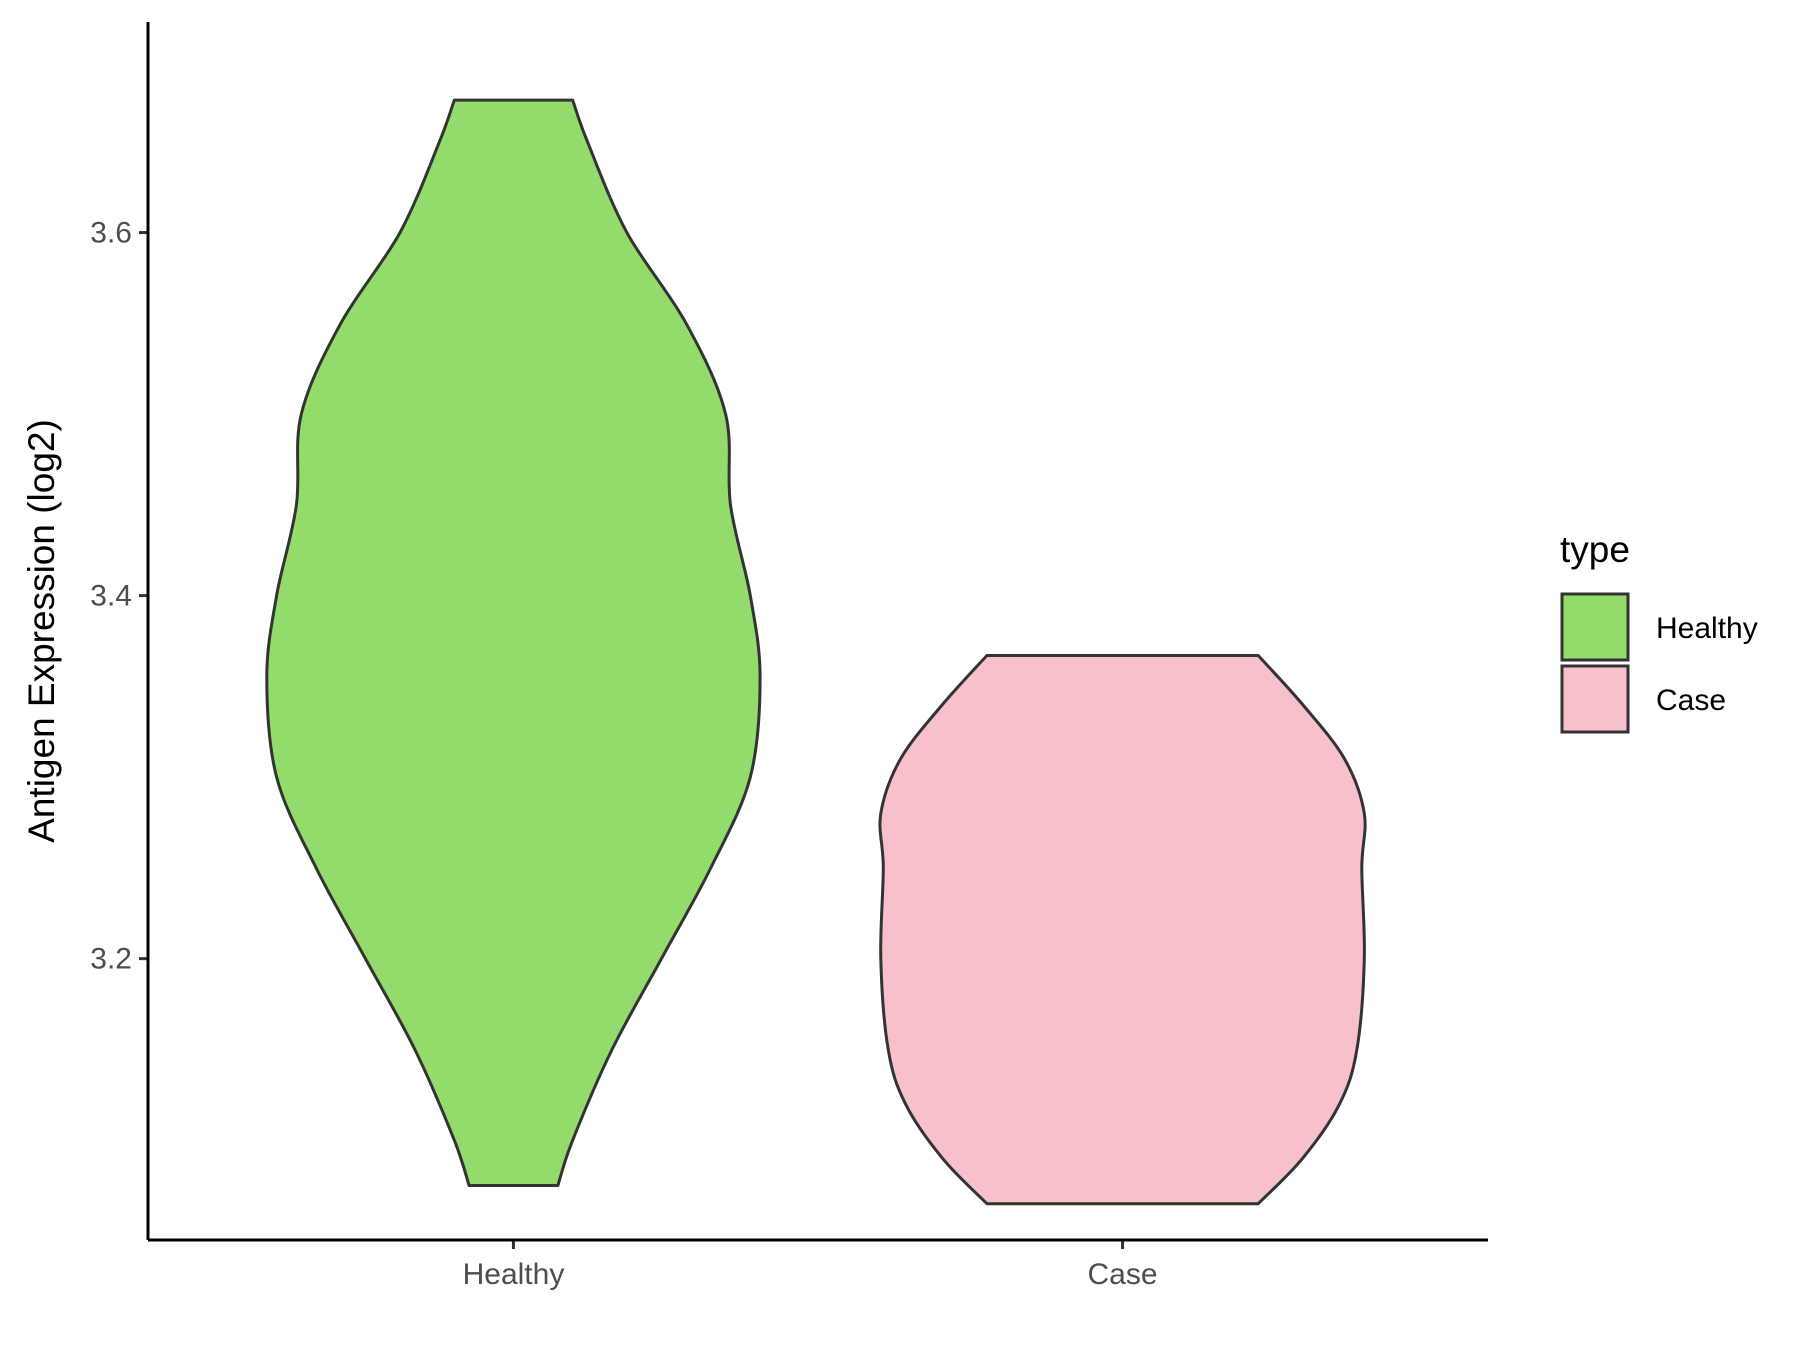 Image resolution: width=1800 pixels, height=1350 pixels. I want to click on legend-title: type, so click(1595, 549).